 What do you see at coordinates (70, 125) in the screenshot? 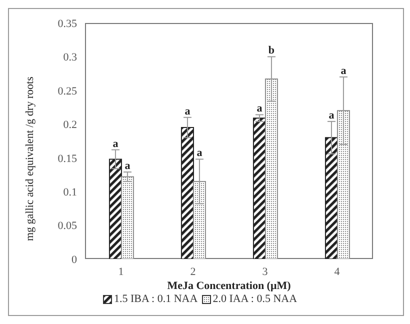
I see `y-tick-label: 0.2` at bounding box center [70, 125].